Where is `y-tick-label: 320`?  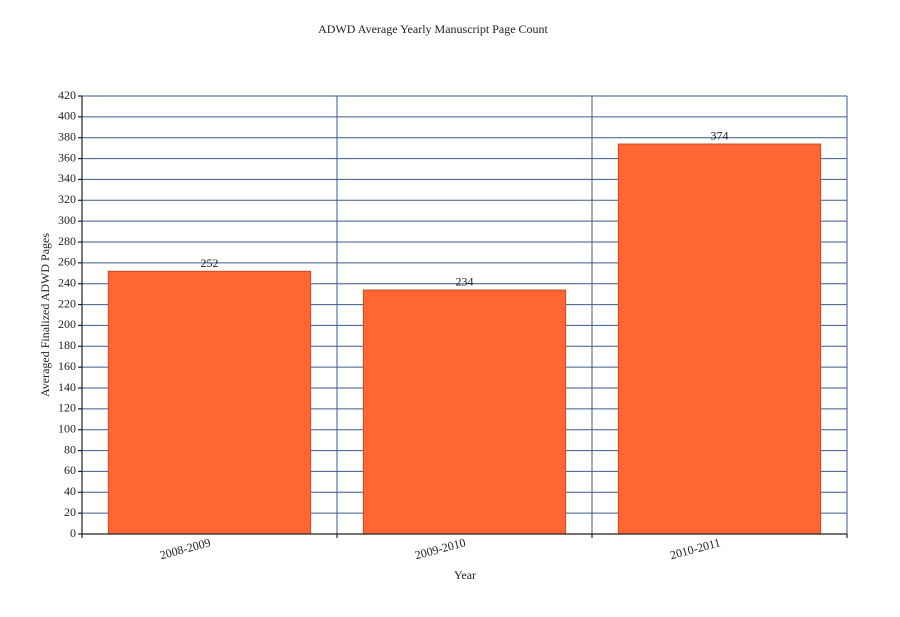 y-tick-label: 320 is located at coordinates (67, 199).